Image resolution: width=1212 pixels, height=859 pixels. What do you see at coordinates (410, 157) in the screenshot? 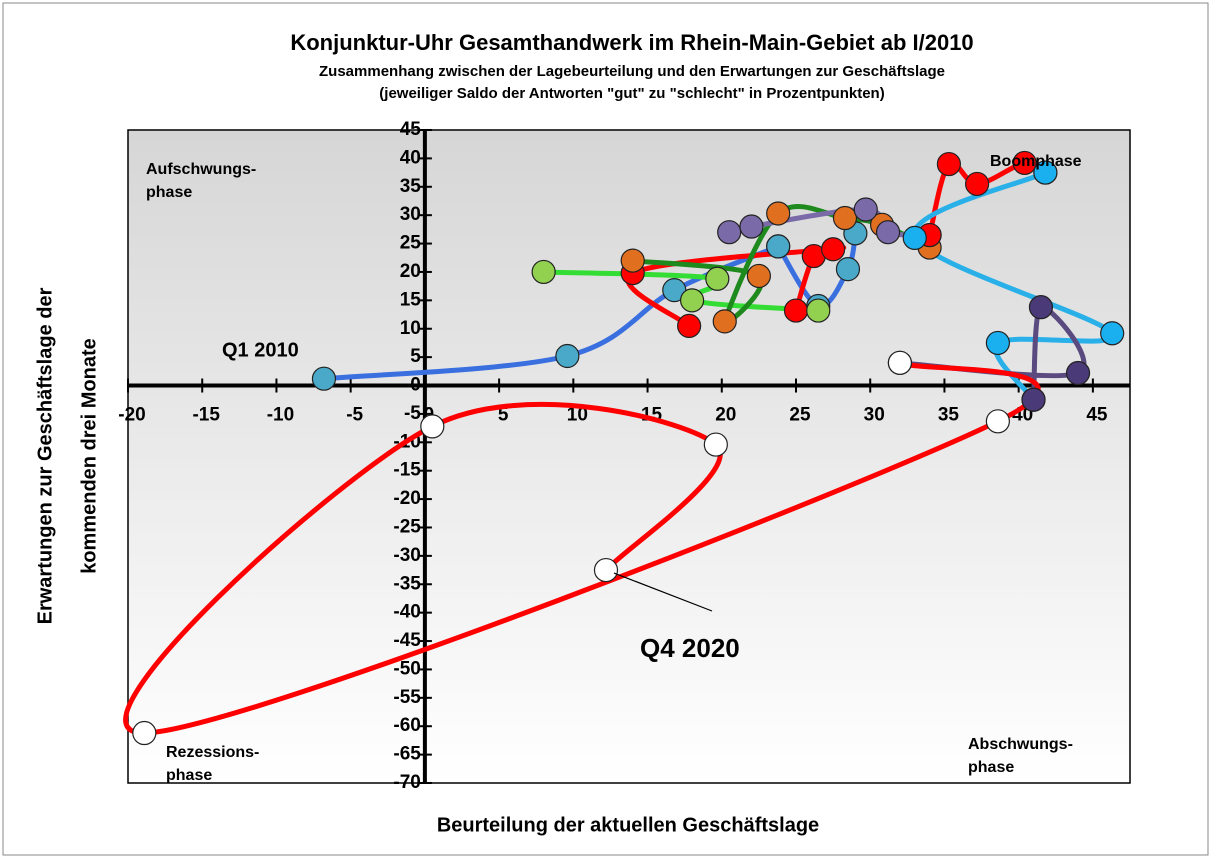
I see `y-tick-label: 40` at bounding box center [410, 157].